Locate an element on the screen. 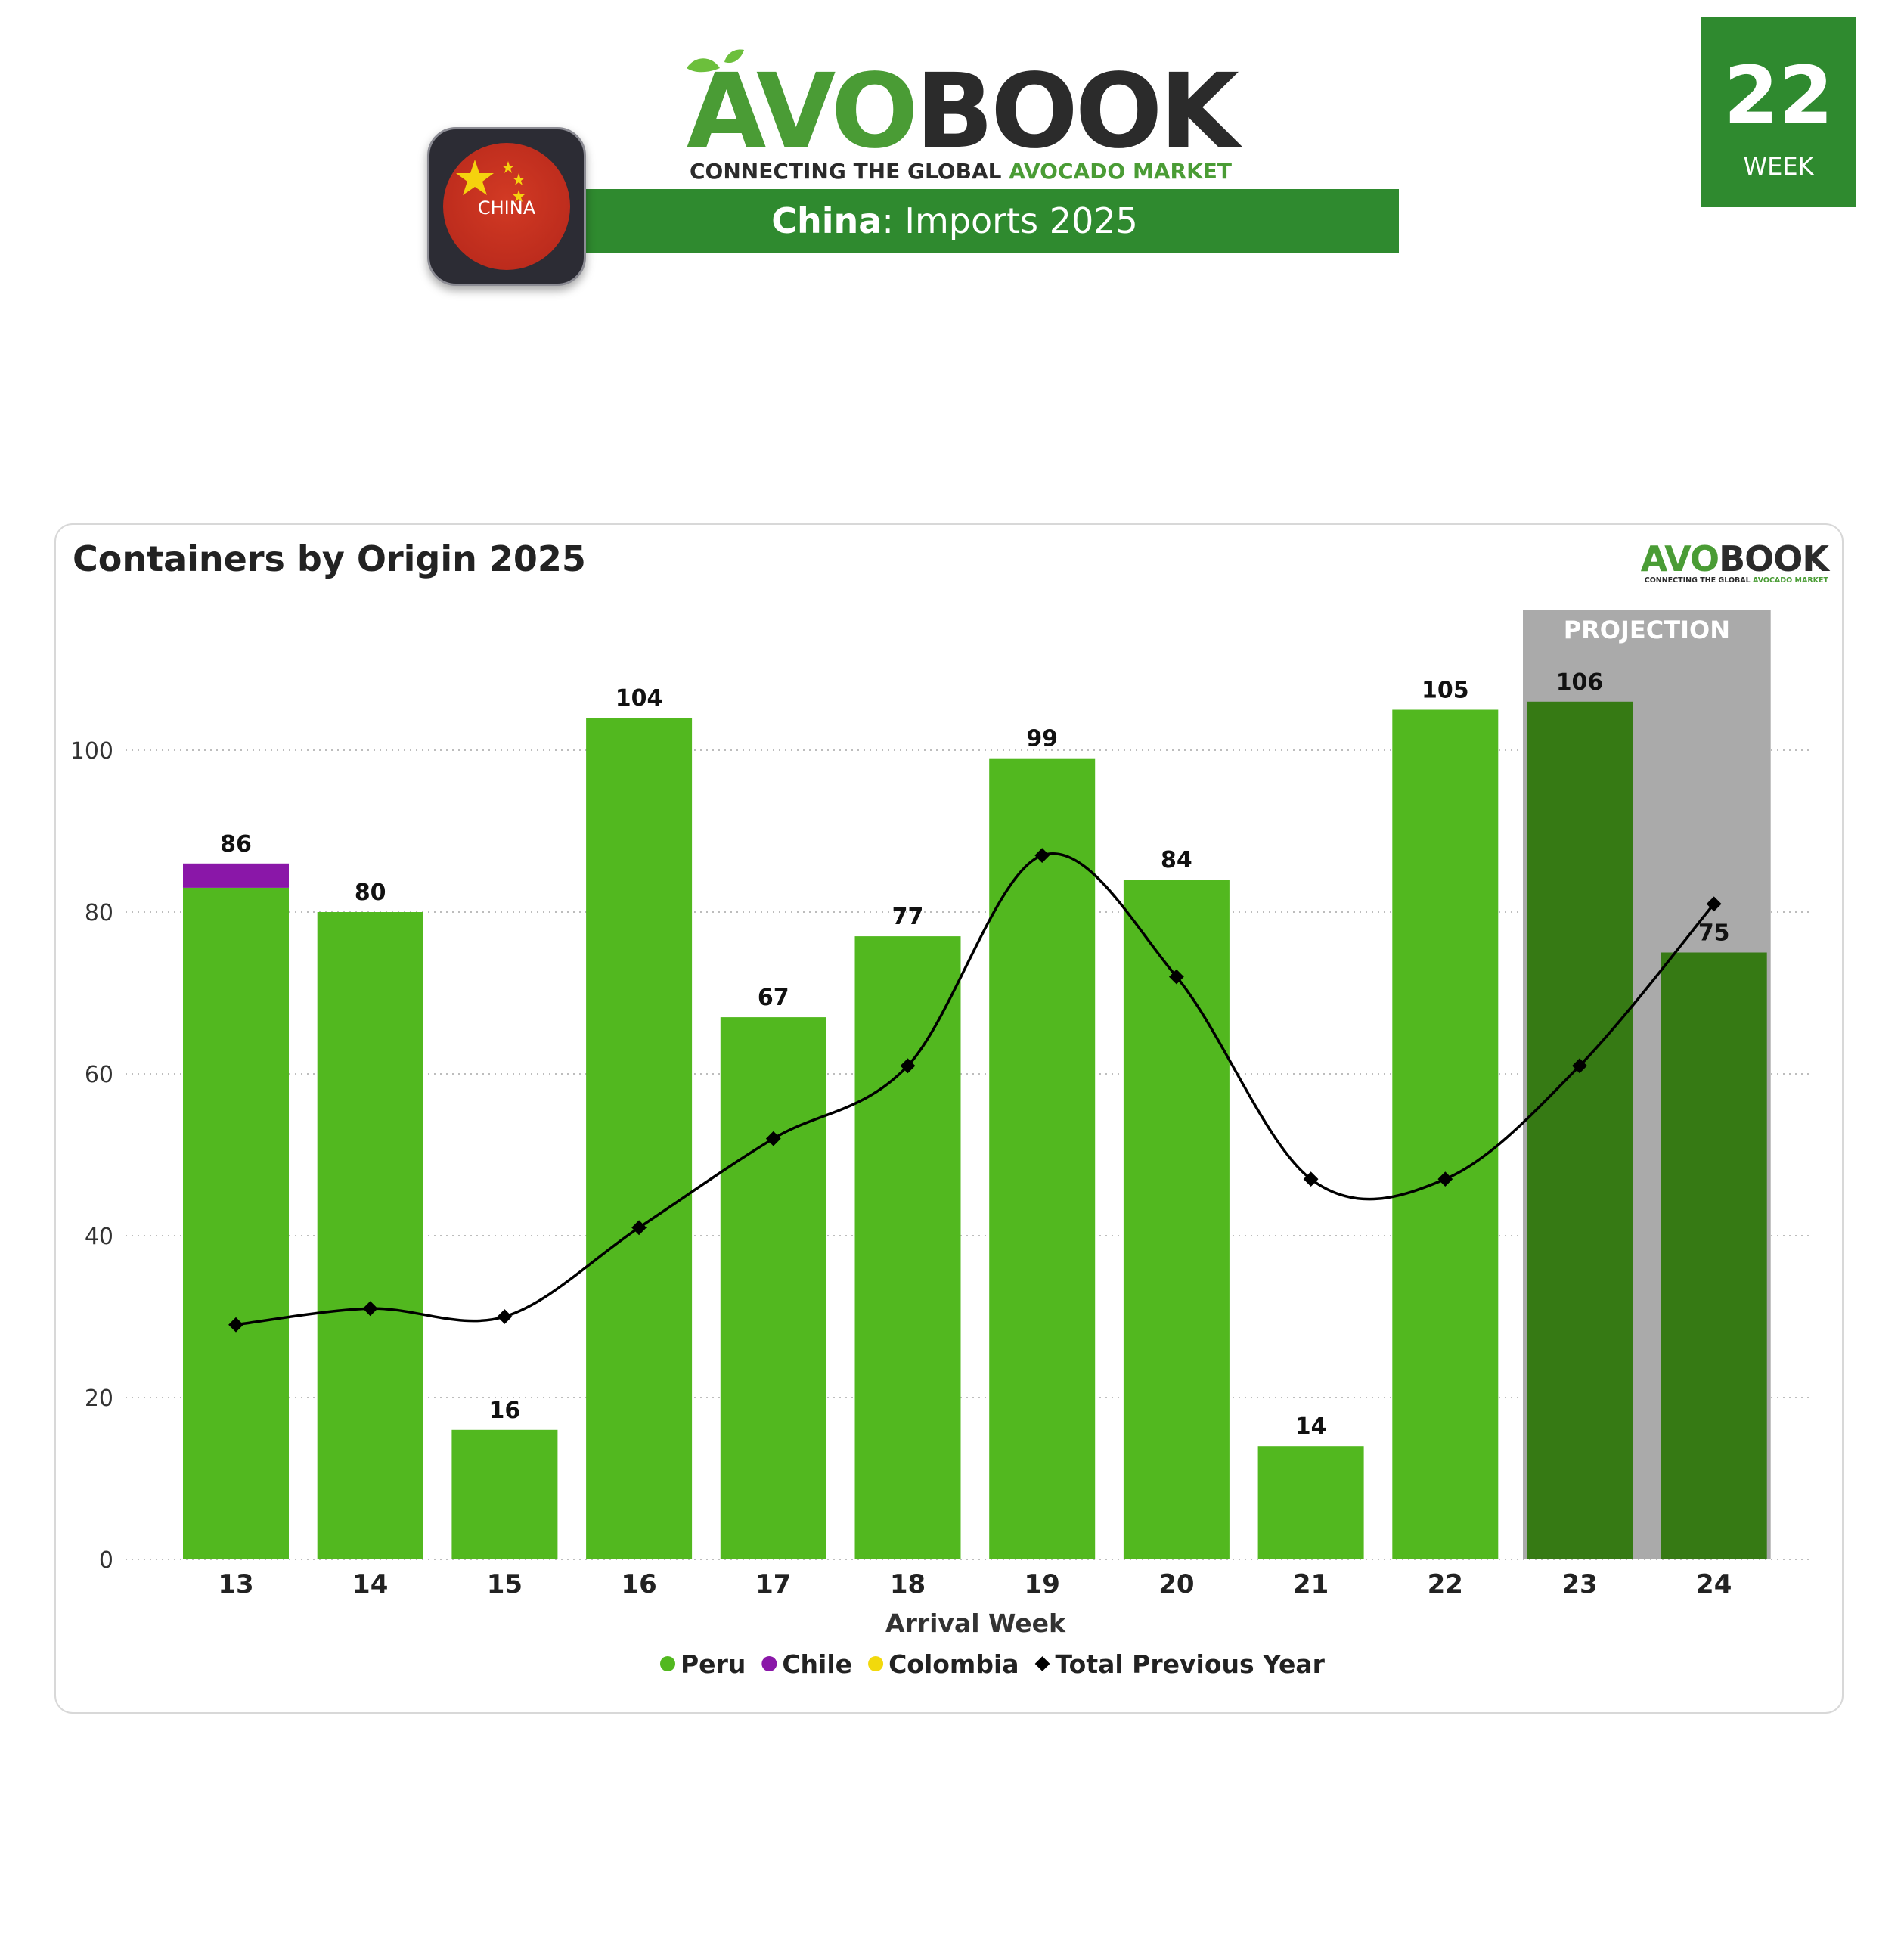 This screenshot has height=1936, width=1904. week-badge: 22 WEEK is located at coordinates (1778, 112).